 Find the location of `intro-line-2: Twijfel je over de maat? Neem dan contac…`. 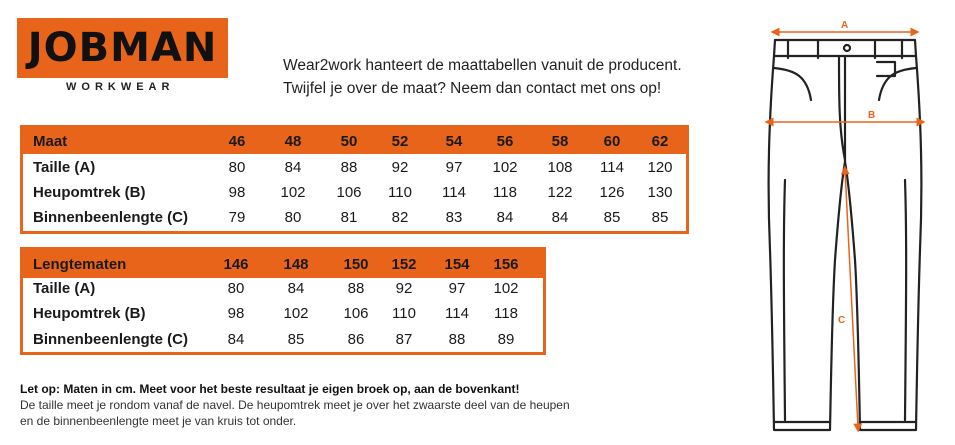

intro-line-2: Twijfel je over de maat? Neem dan contac… is located at coordinates (472, 88).